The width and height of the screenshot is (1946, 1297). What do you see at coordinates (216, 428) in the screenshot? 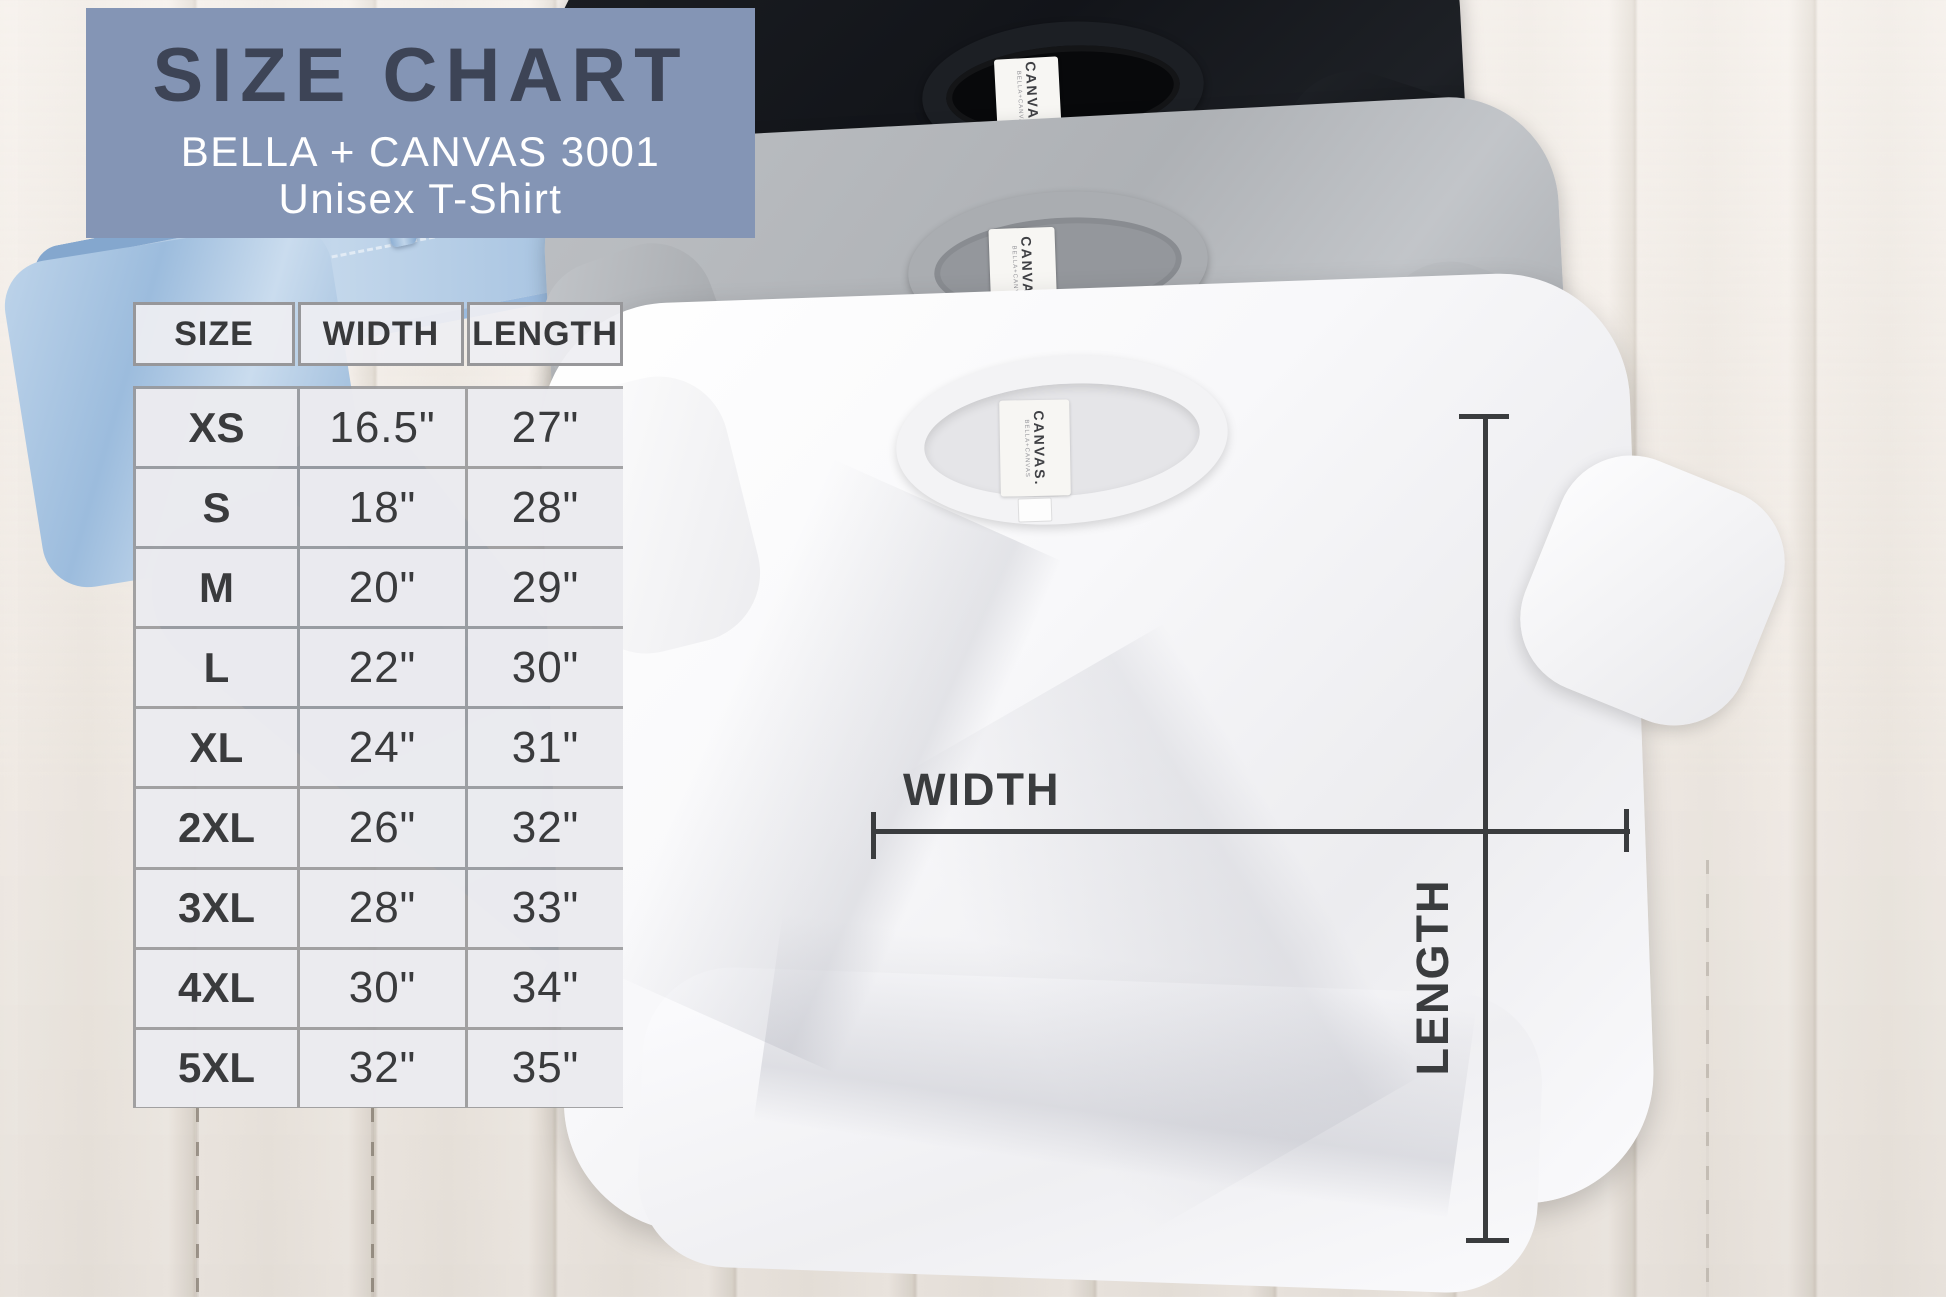
I see `cell-size: XS` at bounding box center [216, 428].